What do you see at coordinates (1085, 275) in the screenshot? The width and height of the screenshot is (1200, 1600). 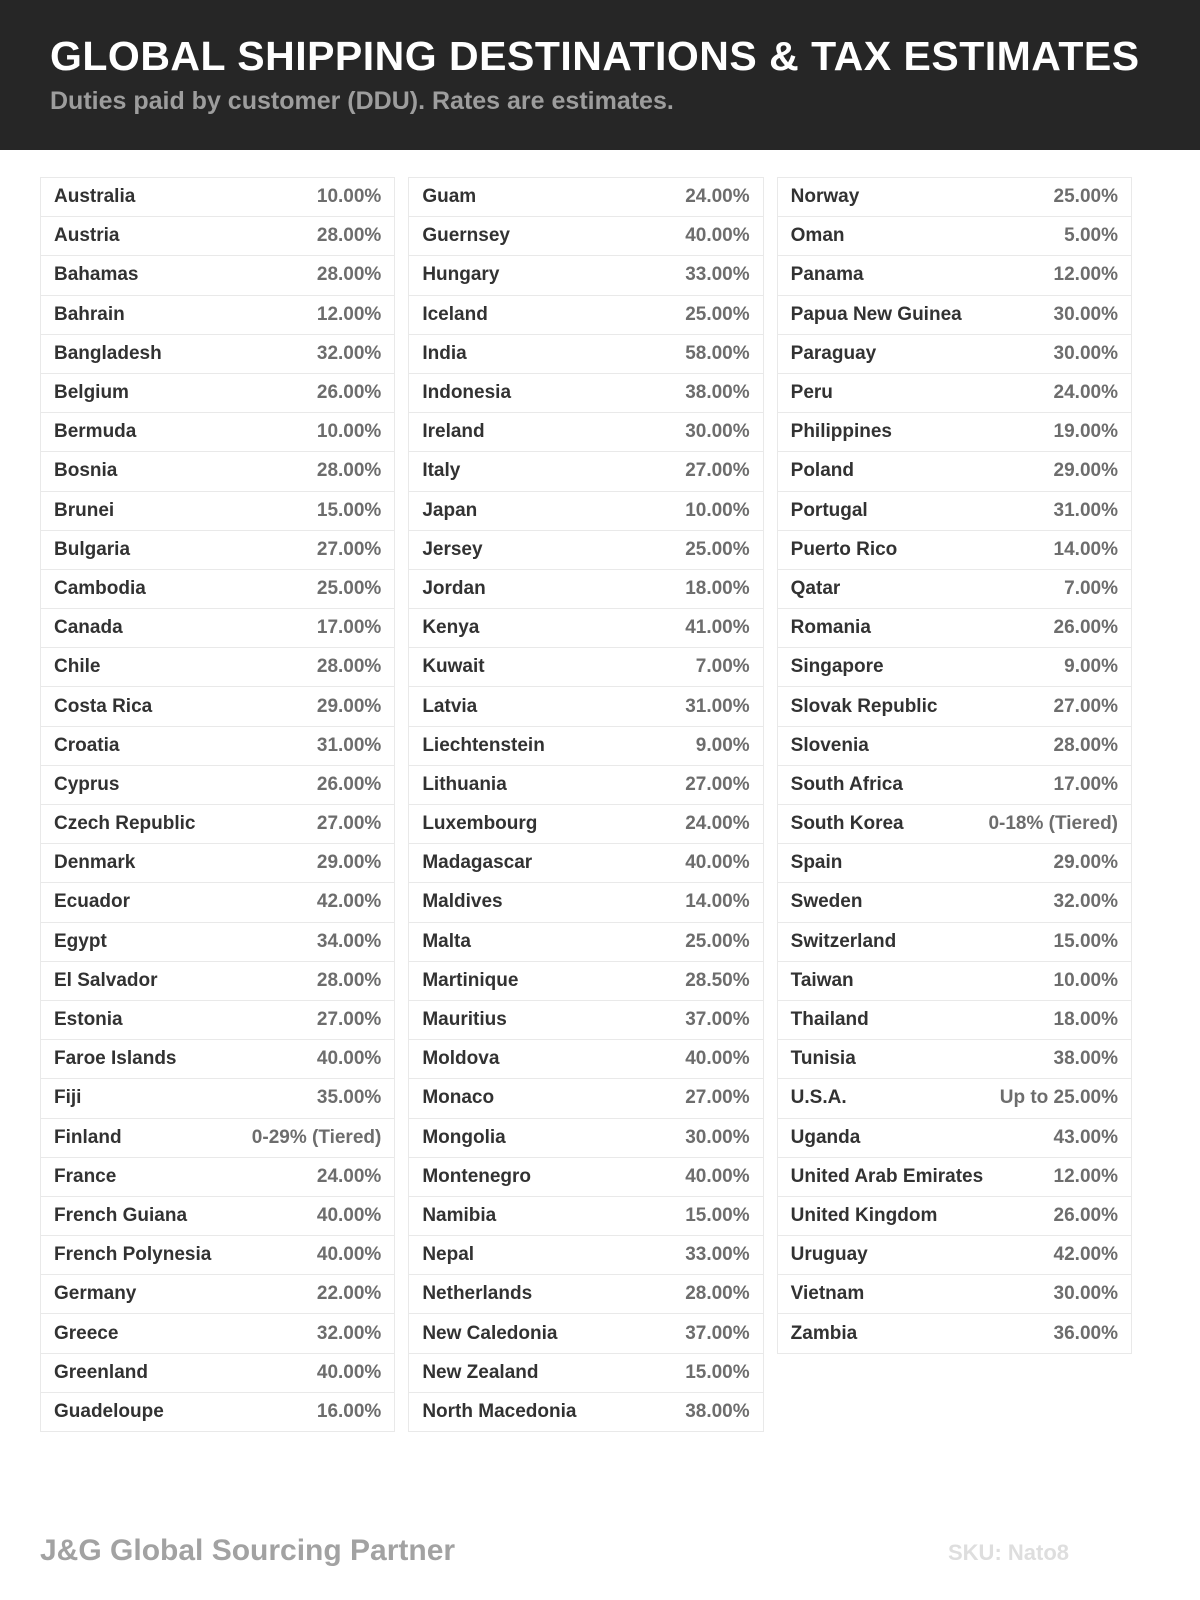 I see `tax-rate-value: 12.00%` at bounding box center [1085, 275].